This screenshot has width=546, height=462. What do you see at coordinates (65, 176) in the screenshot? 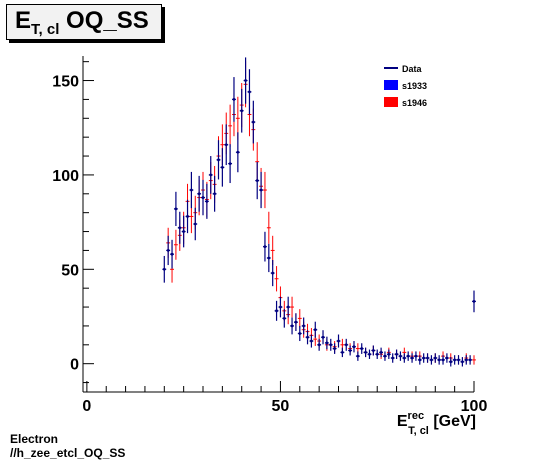
I see `y-tick-label: 100` at bounding box center [65, 176].